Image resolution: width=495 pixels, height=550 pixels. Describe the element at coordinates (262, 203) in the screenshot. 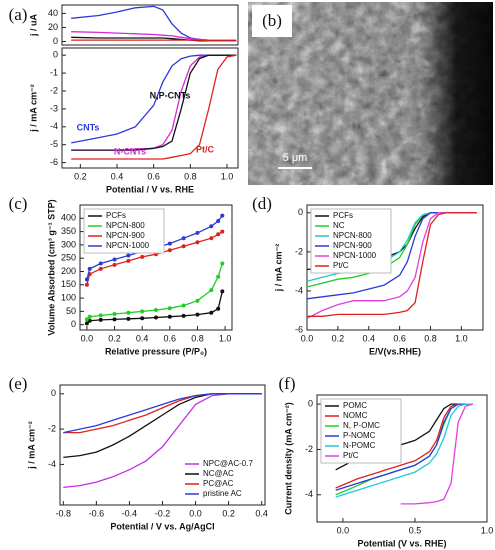

I see `panel-label: (d)` at that location.